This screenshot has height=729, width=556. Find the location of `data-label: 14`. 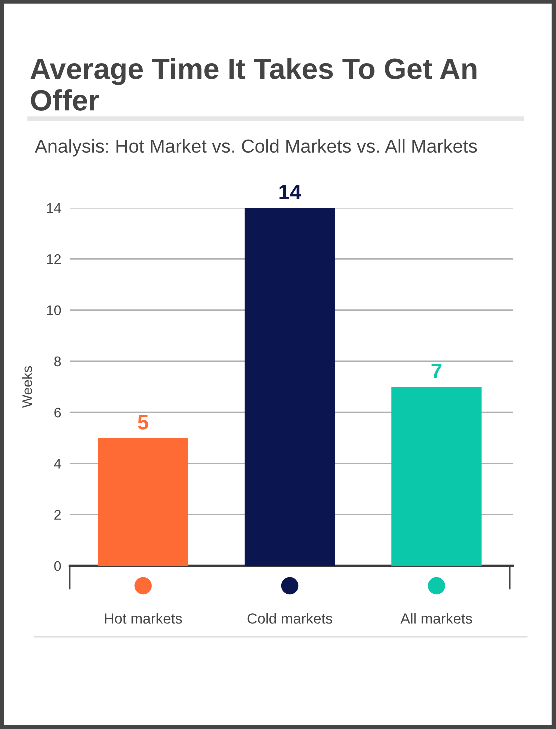

data-label: 14 is located at coordinates (291, 192).